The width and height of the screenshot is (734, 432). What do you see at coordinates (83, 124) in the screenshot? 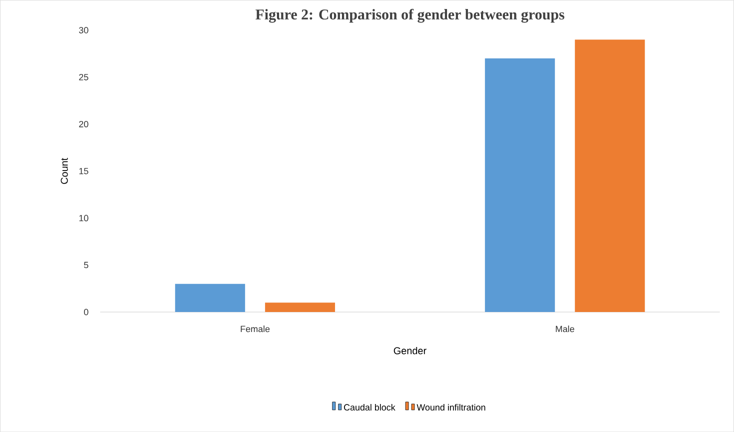
I see `y-tick-label: 20` at bounding box center [83, 124].